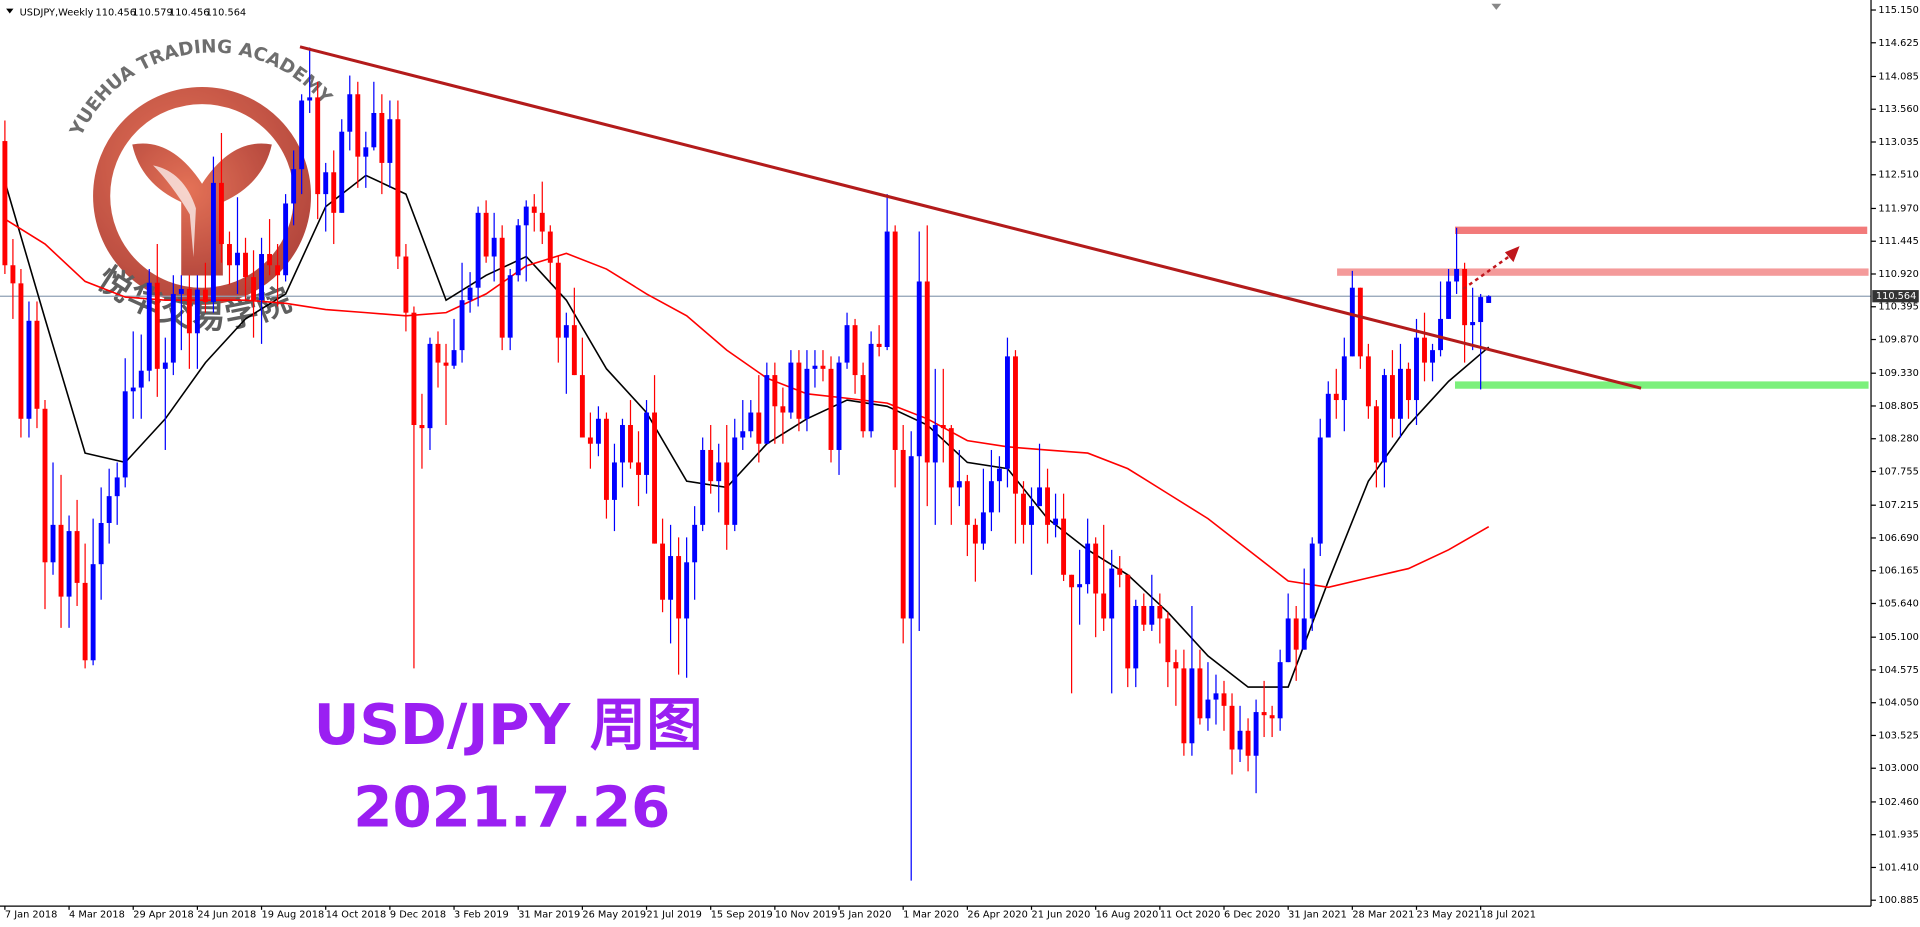 The width and height of the screenshot is (1920, 927). What do you see at coordinates (163, 915) in the screenshot?
I see `x-tick-label: 29 Apr 2018` at bounding box center [163, 915].